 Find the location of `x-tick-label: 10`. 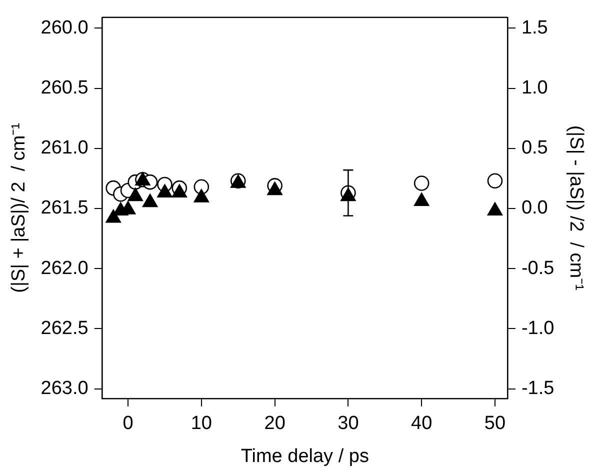

x-tick-label: 10 is located at coordinates (201, 423).